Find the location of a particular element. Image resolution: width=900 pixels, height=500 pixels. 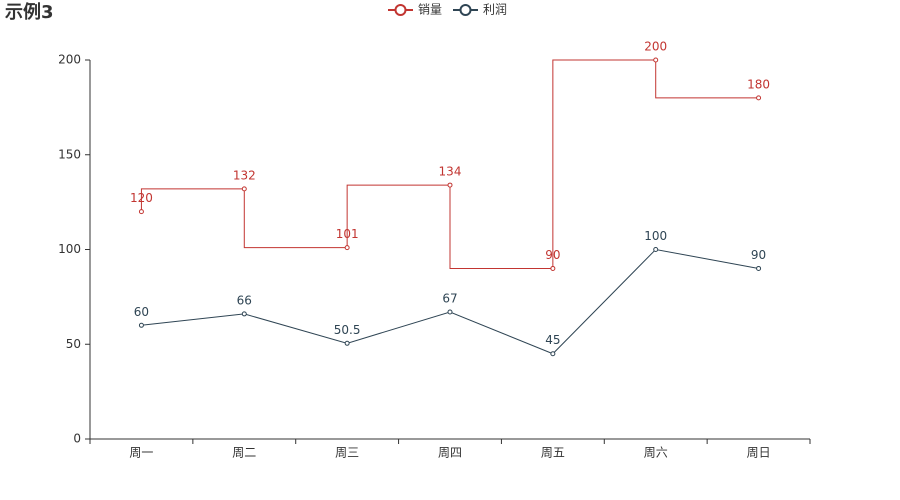

x-tick-label: 周五 is located at coordinates (553, 453).